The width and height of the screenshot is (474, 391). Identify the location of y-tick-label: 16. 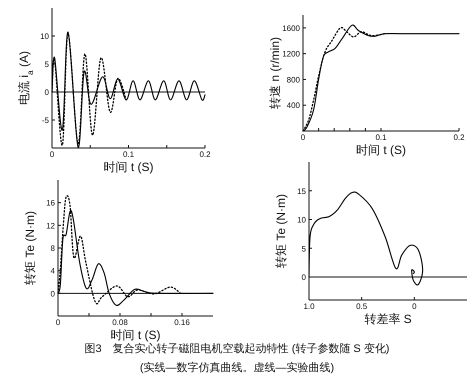
(51, 203).